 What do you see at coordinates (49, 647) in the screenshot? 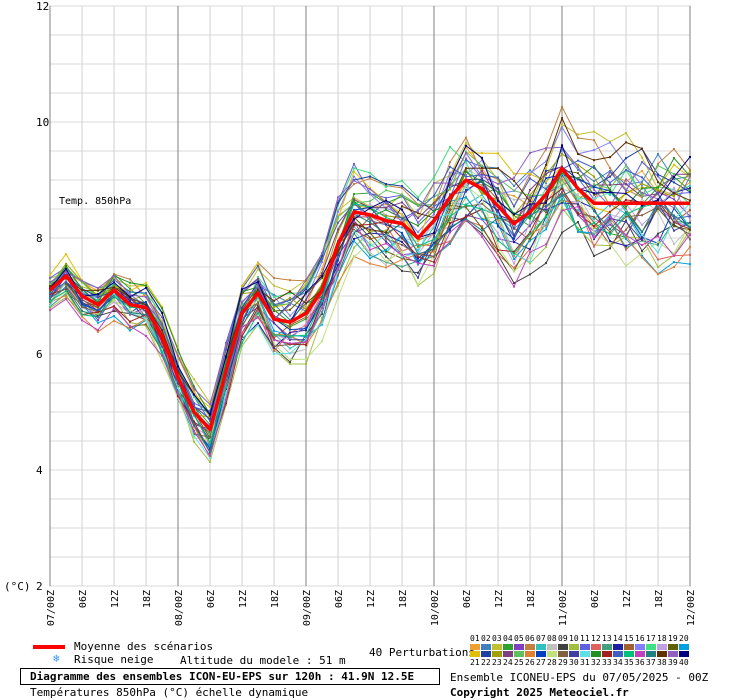
I see `mean-legend-swatch` at bounding box center [49, 647].